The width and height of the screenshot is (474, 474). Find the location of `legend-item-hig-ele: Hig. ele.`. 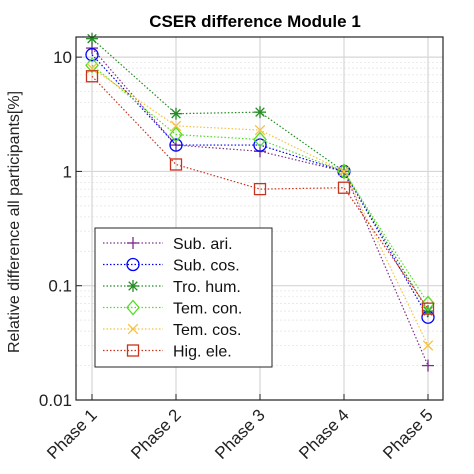

legend-item-hig-ele: Hig. ele. is located at coordinates (167, 352).